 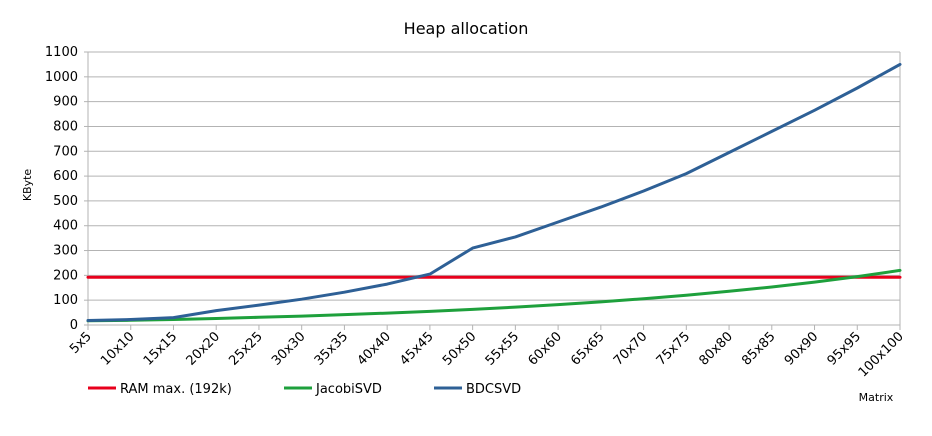 What do you see at coordinates (881, 354) in the screenshot?
I see `x-tick-label: 100x100` at bounding box center [881, 354].